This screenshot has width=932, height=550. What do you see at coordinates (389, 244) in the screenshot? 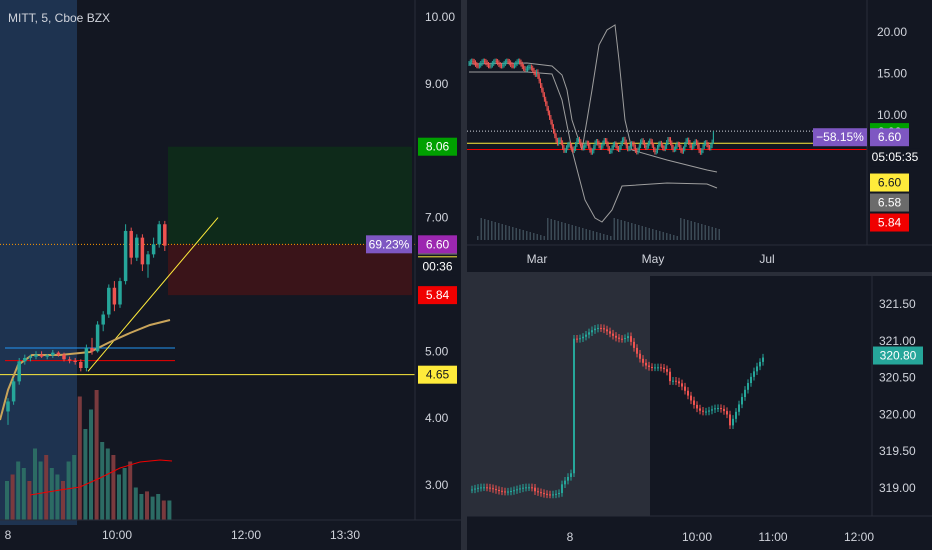
I see `change-label-bg` at bounding box center [389, 244].